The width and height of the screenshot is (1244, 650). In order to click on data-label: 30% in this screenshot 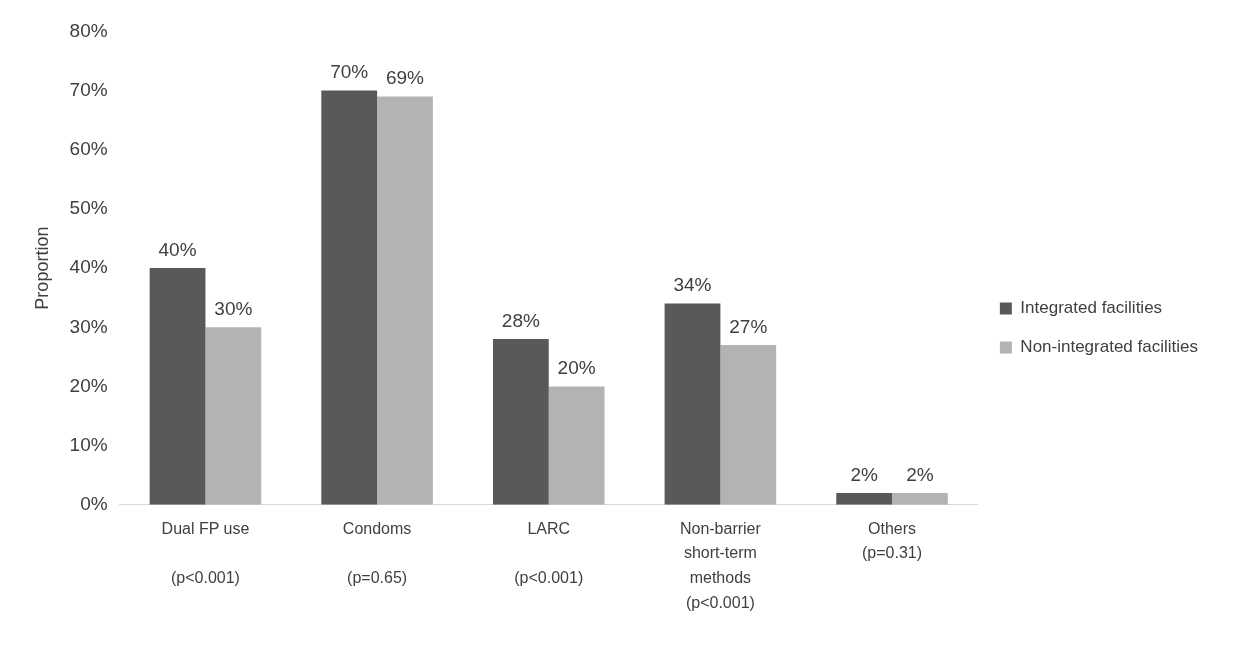, I will do `click(233, 309)`.